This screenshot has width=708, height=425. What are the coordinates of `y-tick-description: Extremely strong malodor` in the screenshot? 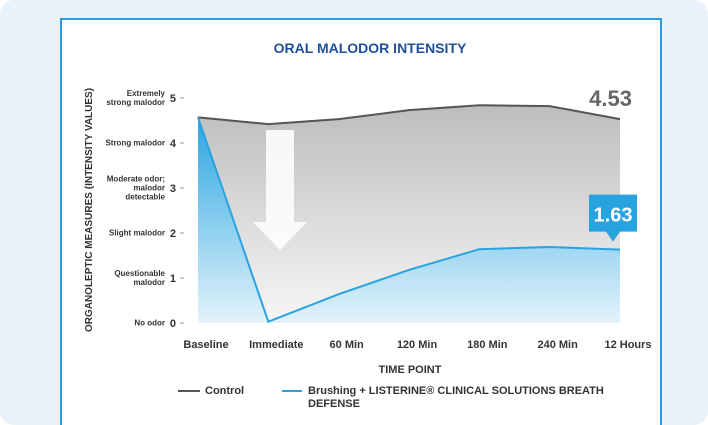 It's located at (135, 98).